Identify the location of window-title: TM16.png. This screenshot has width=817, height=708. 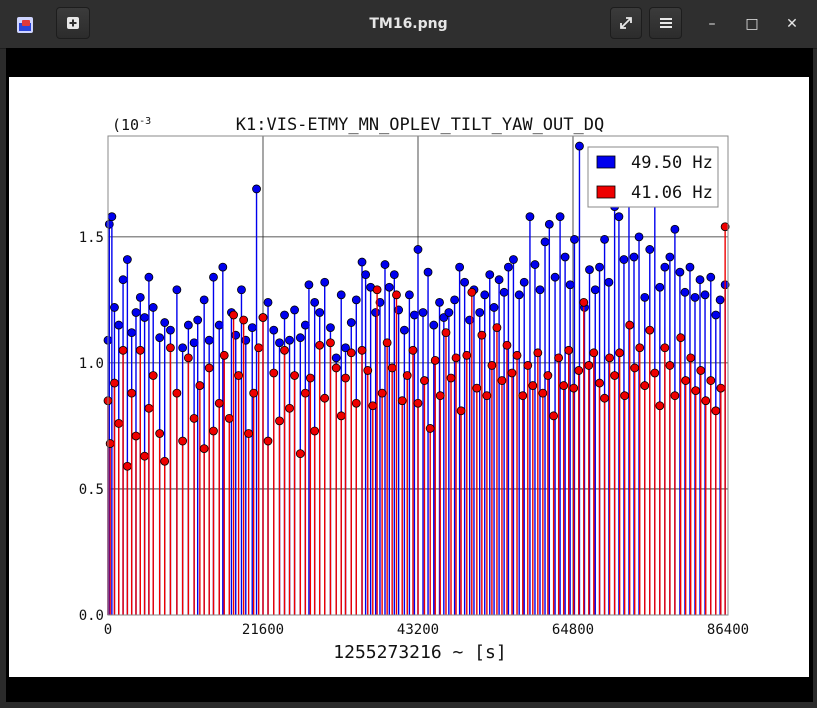
(408, 24).